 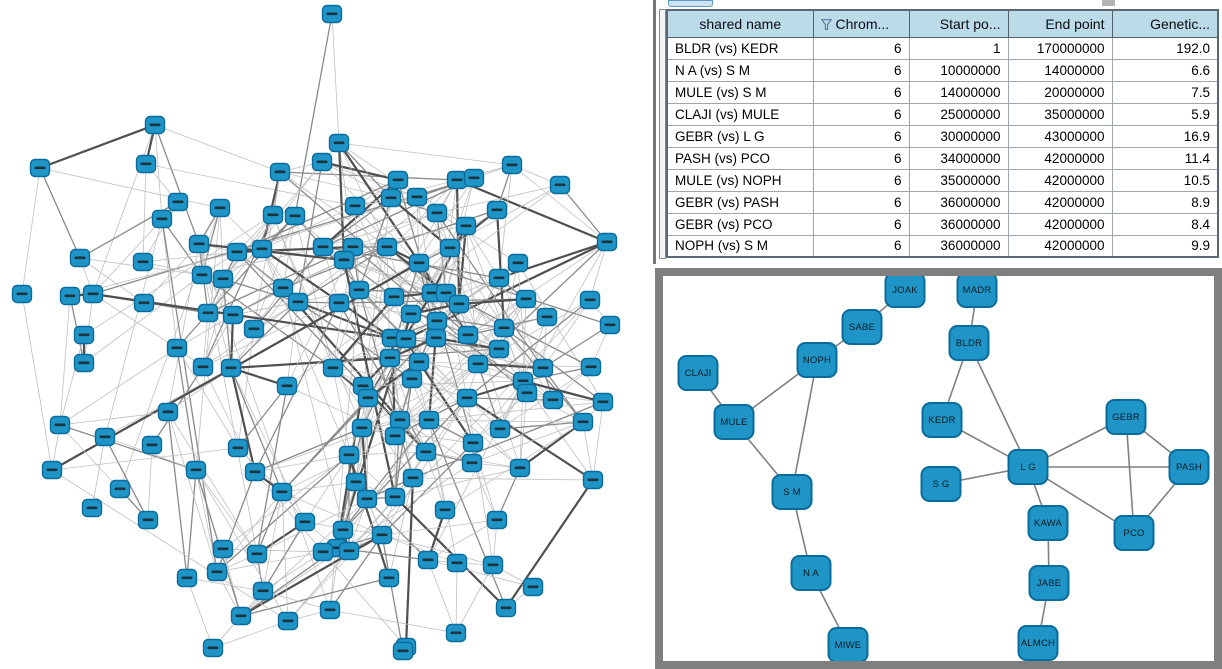 I want to click on table-row: N A (vs) S M 6 10000000 14000000 6.6, so click(x=942, y=70).